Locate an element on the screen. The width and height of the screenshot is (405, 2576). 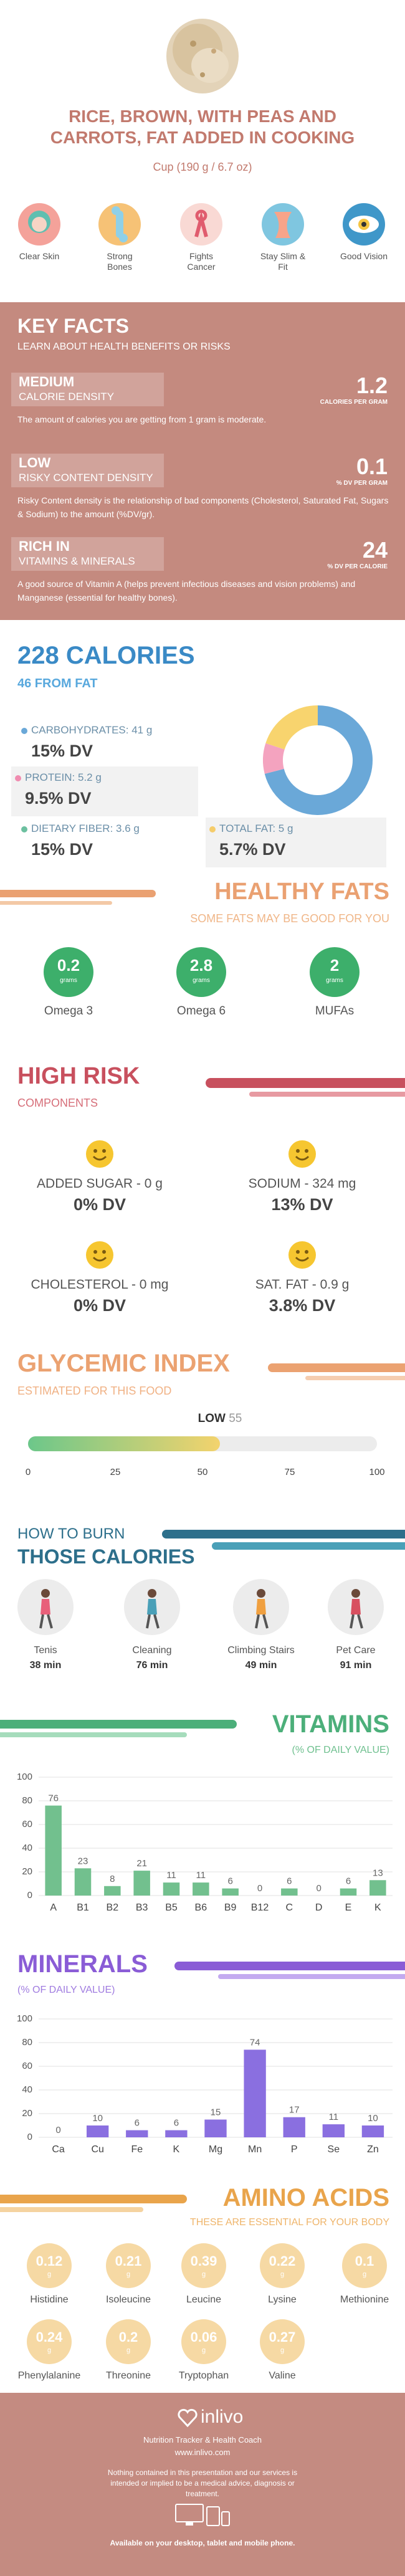
fact-value: 0.1 is located at coordinates (372, 466).